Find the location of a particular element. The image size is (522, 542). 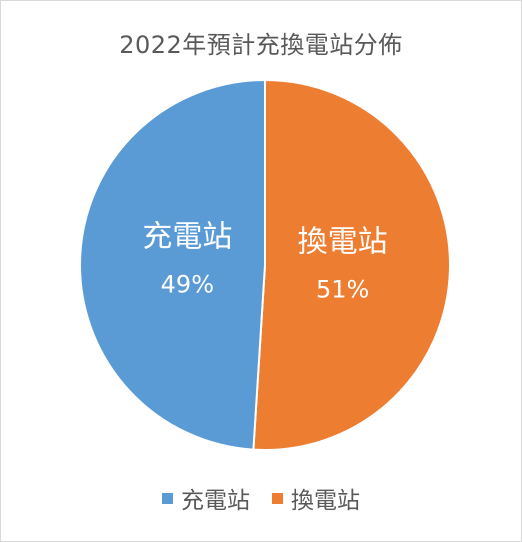

legend-item-charging-station: 充電站 is located at coordinates (206, 498).